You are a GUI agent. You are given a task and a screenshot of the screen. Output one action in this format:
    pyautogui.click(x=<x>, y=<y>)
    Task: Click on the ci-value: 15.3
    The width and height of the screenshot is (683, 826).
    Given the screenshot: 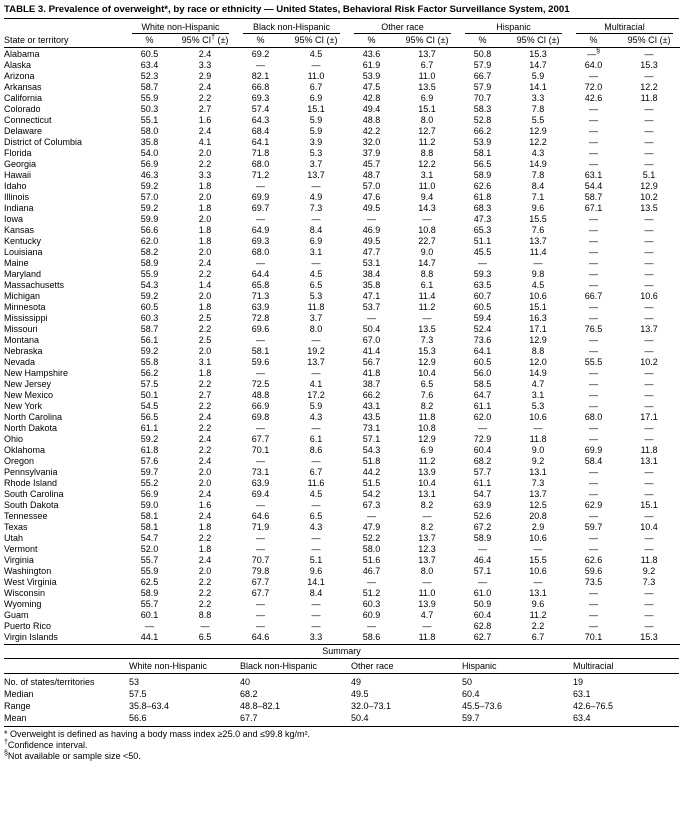 What is the action you would take?
    pyautogui.click(x=649, y=638)
    